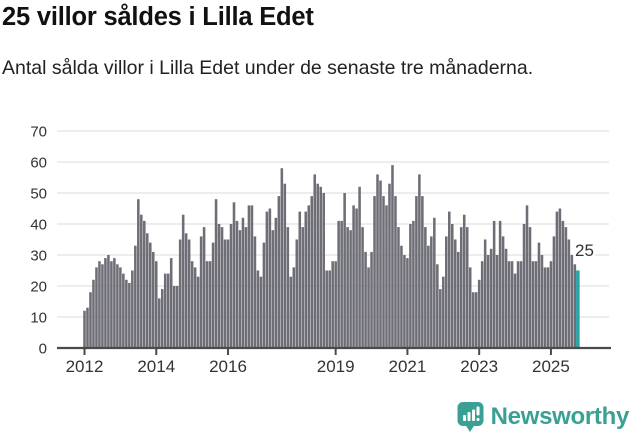 The image size is (631, 439). What do you see at coordinates (38, 318) in the screenshot?
I see `y-tick-label: 10` at bounding box center [38, 318].